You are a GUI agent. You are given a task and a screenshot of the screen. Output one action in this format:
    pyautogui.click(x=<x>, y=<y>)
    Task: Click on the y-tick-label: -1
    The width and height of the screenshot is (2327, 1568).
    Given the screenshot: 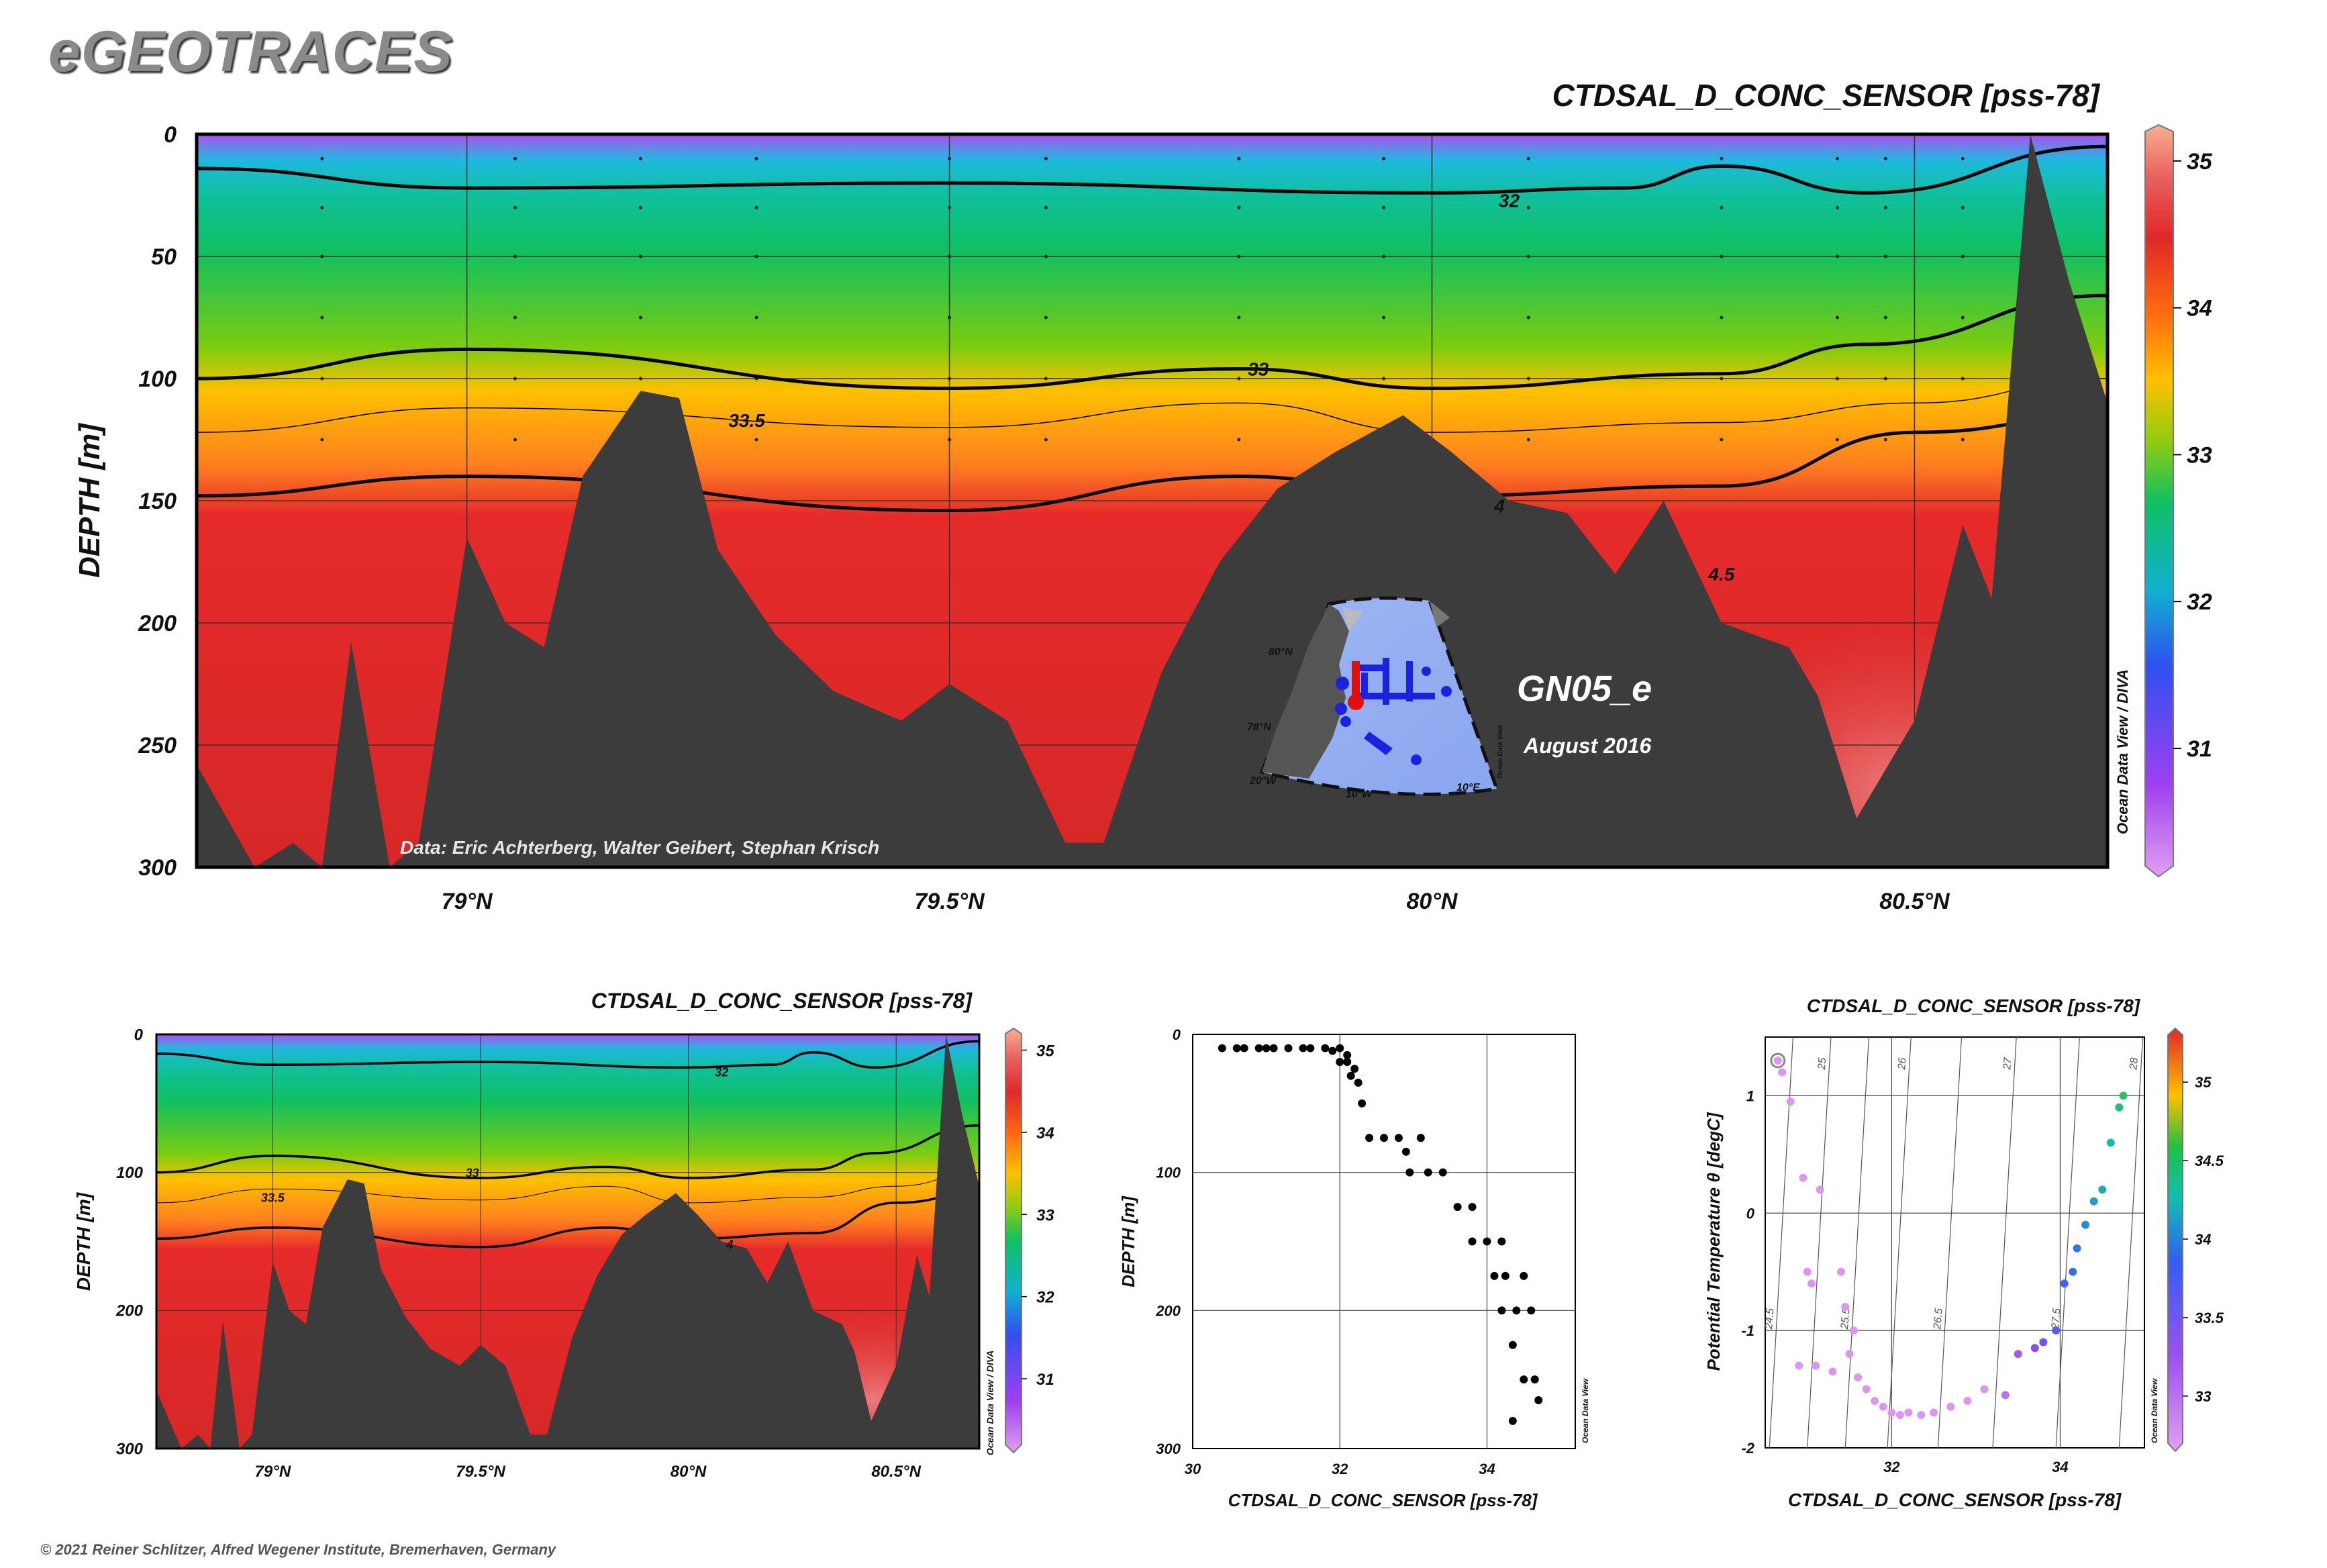 What is the action you would take?
    pyautogui.click(x=1747, y=1330)
    